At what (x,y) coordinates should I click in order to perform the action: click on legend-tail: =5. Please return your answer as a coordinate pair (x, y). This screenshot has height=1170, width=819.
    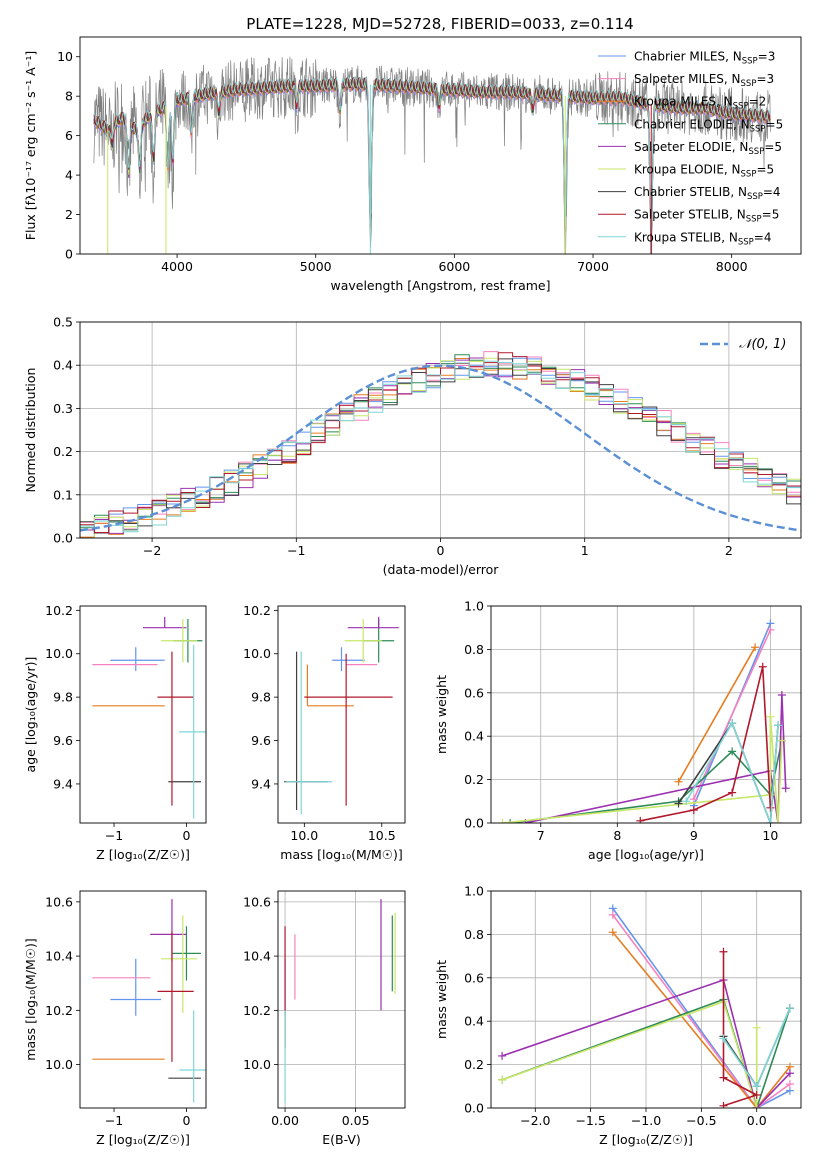
    Looking at the image, I should click on (771, 215).